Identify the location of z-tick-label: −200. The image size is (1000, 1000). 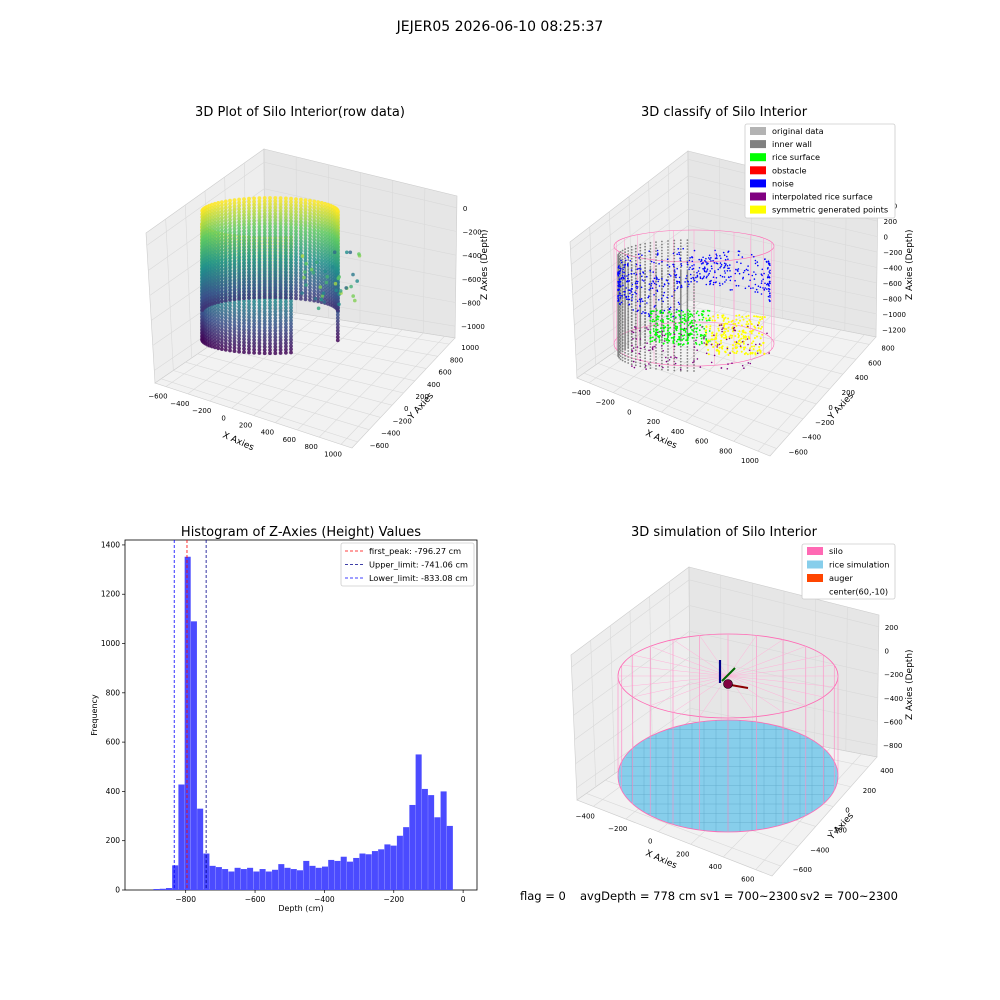
(472, 233).